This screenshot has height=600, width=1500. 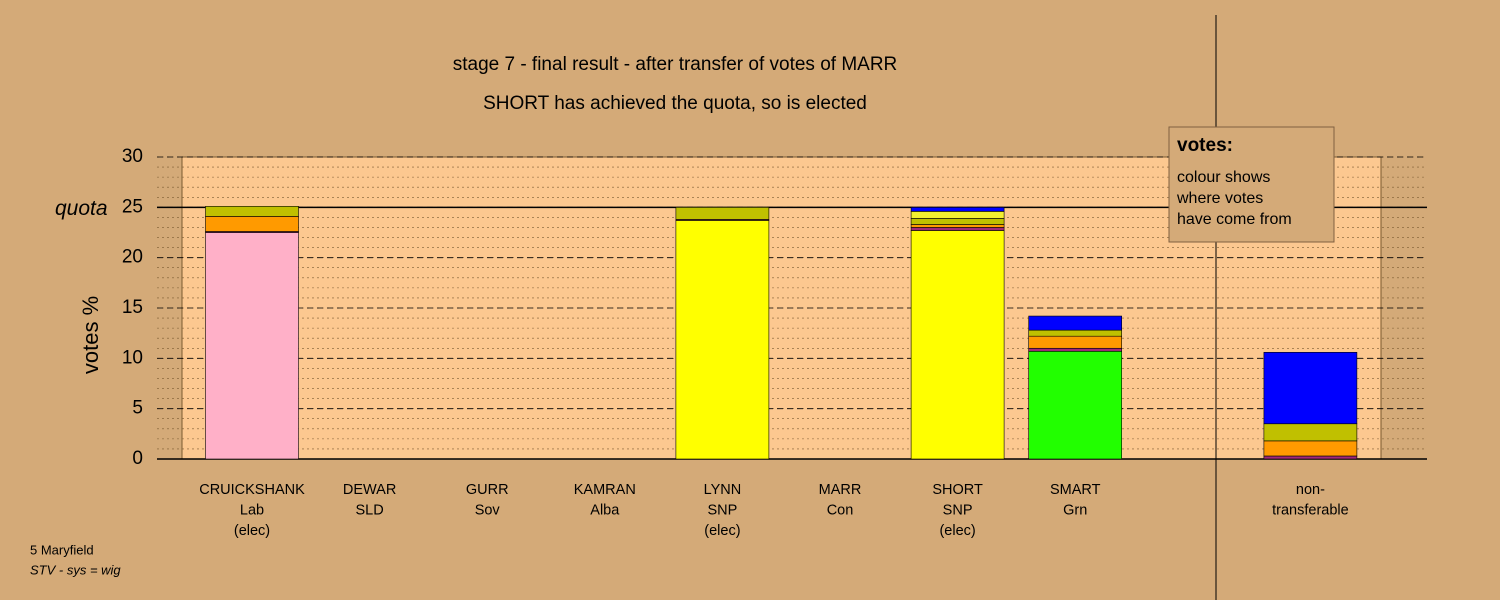 I want to click on x-tick-label: non-, so click(x=1310, y=490).